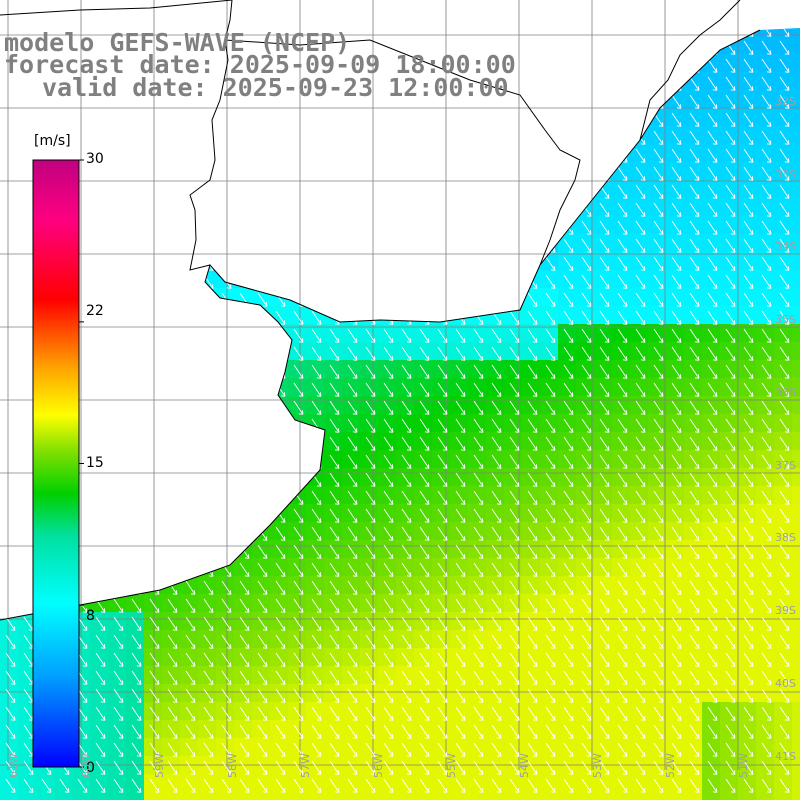 Image resolution: width=800 pixels, height=800 pixels. I want to click on lon-label: 61W, so click(13, 765).